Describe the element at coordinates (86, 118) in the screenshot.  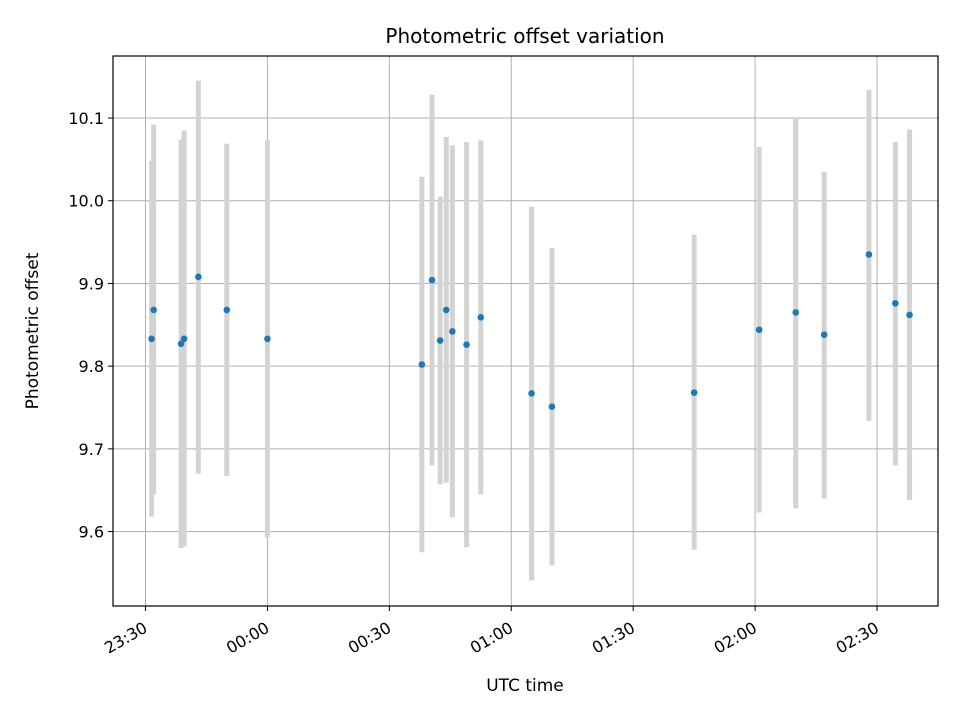
I see `y-tick-label: 10.1` at that location.